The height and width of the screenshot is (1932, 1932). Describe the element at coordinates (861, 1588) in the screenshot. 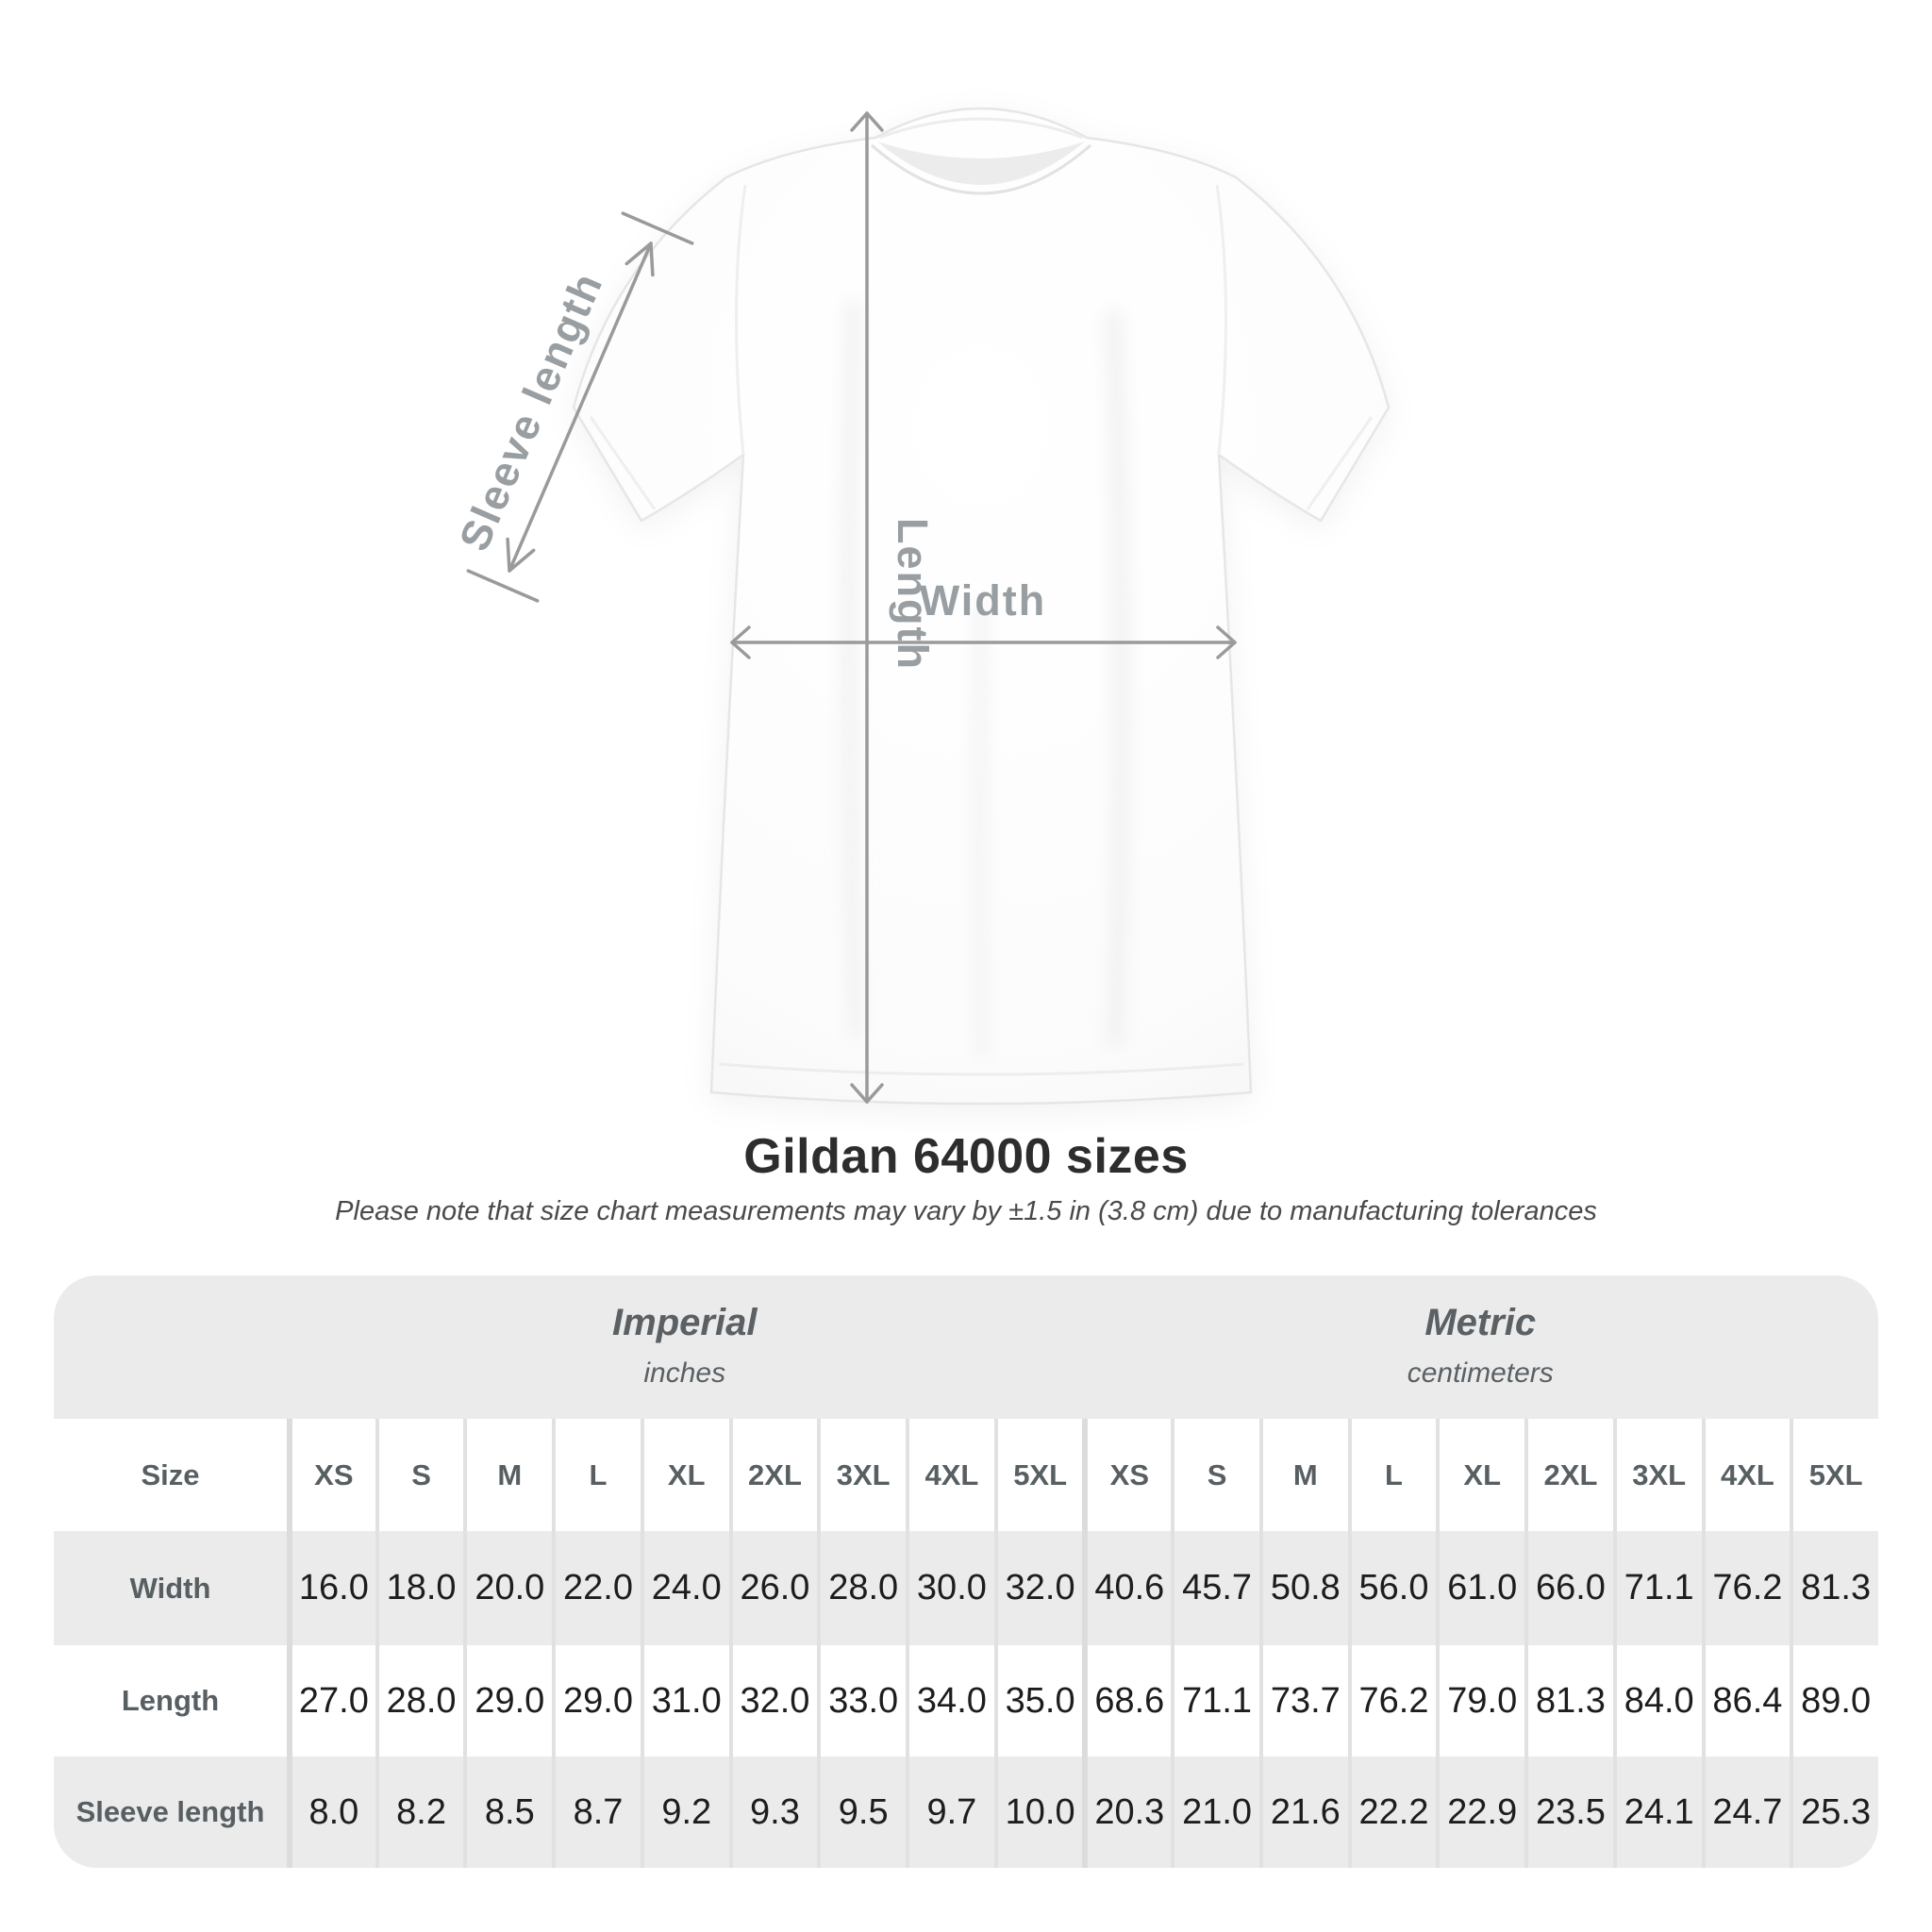

I see `width-value-cell: 28.0` at that location.